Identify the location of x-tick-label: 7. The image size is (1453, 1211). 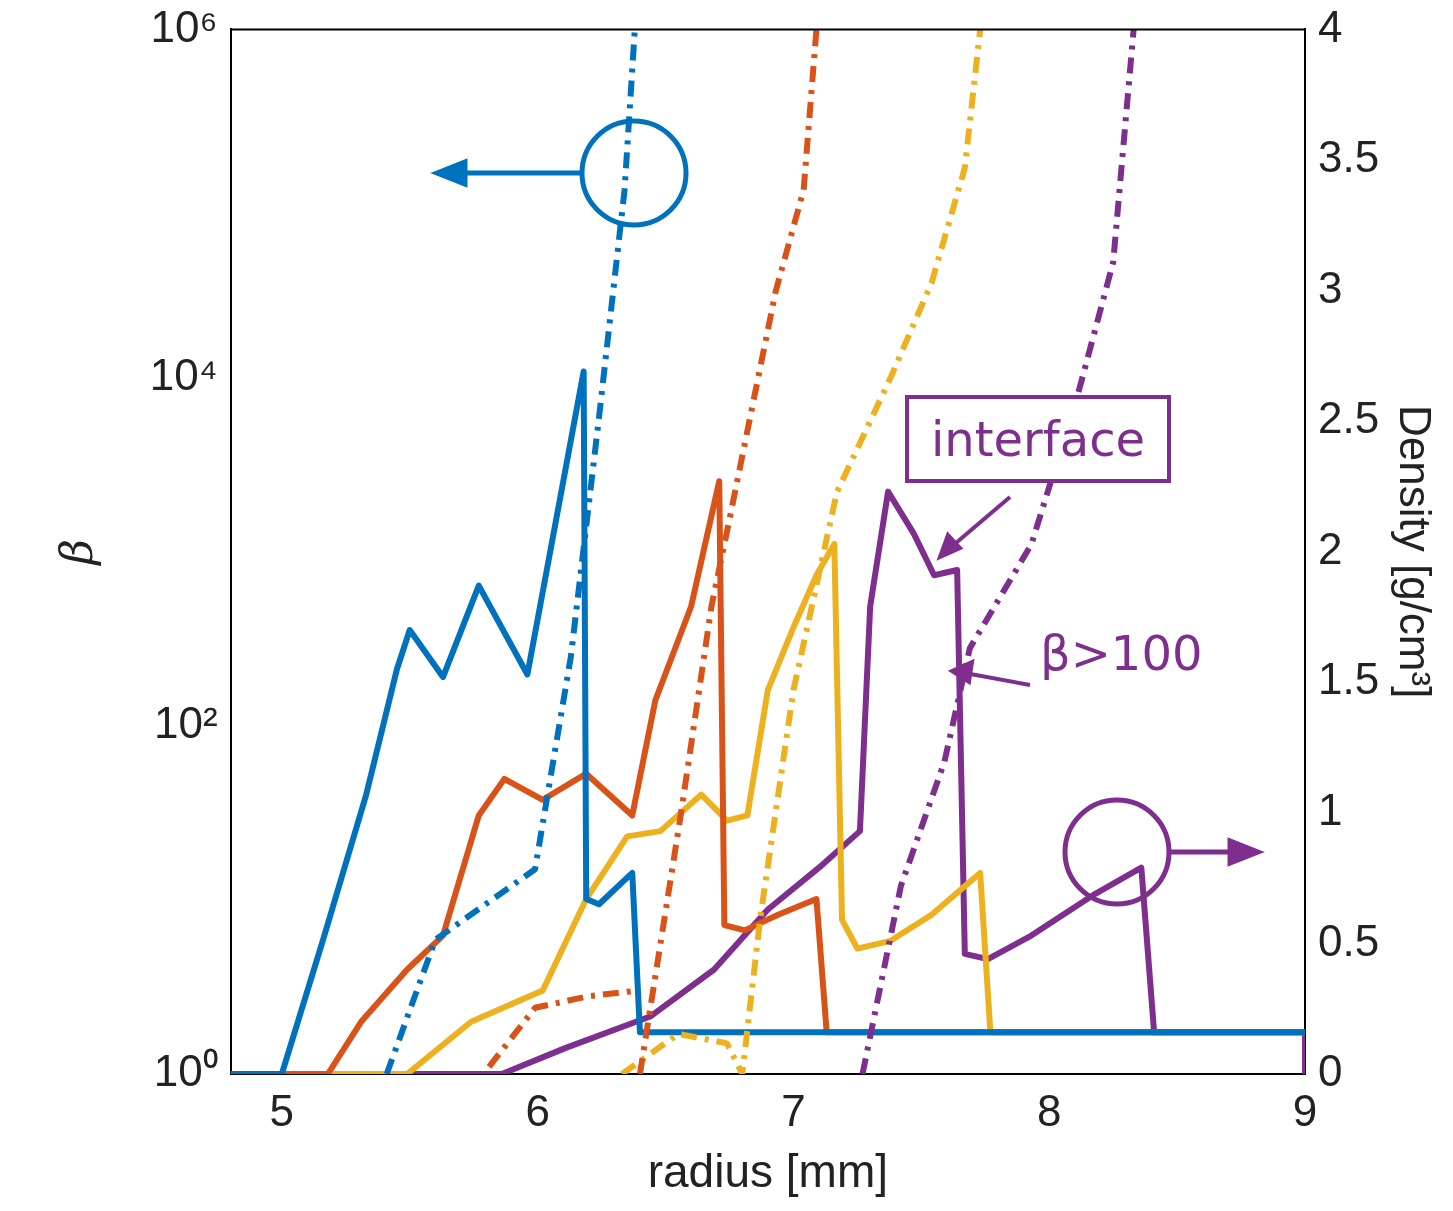
(793, 1110).